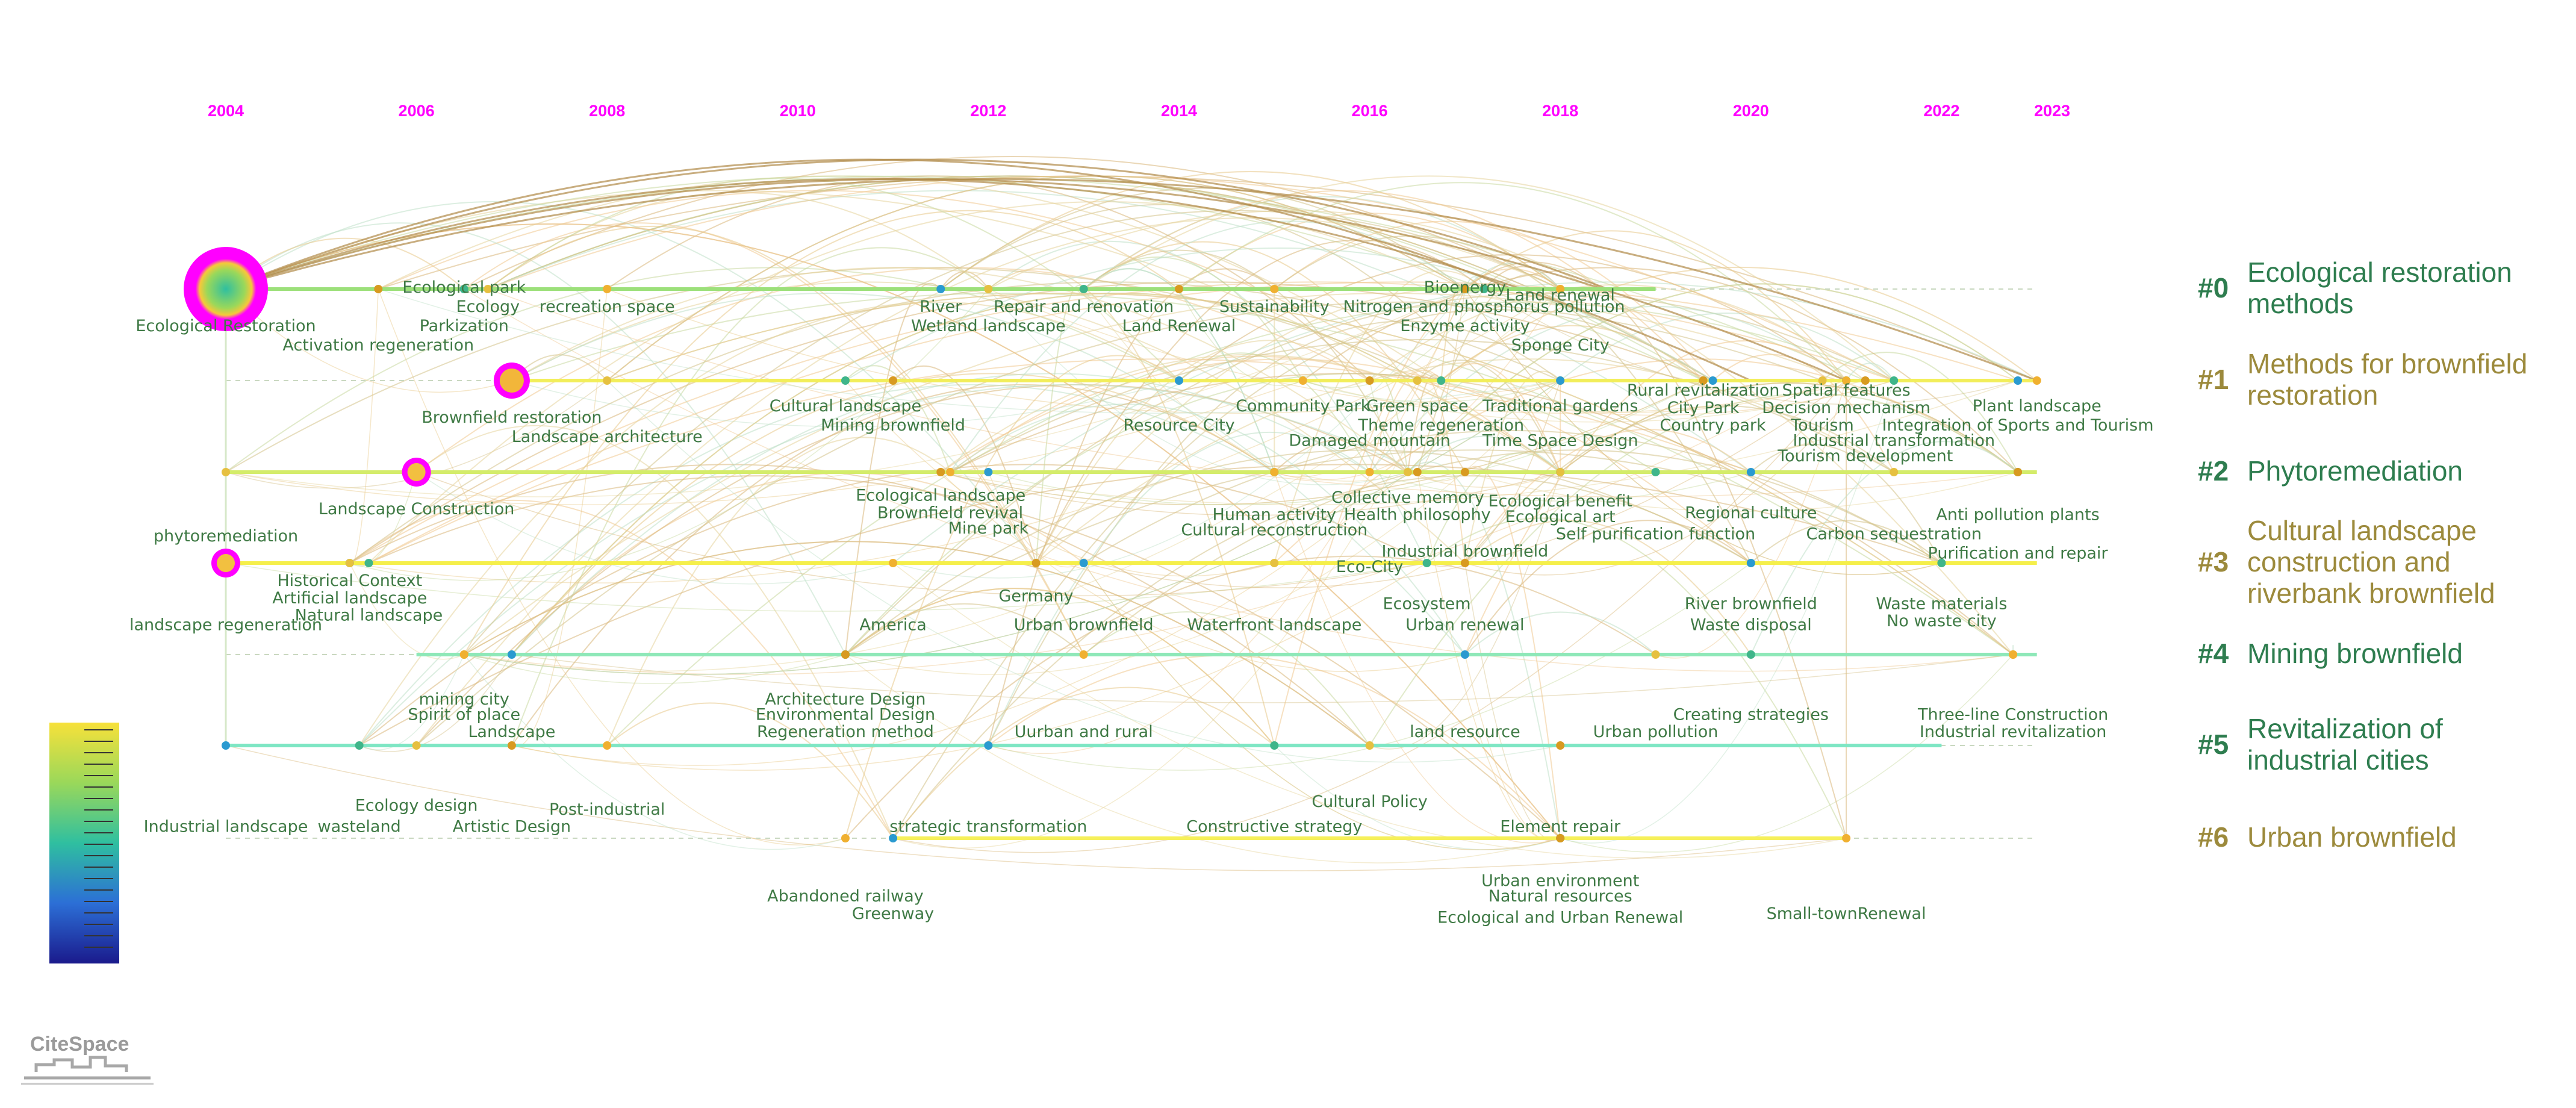 This screenshot has height=1108, width=2576. What do you see at coordinates (1656, 732) in the screenshot?
I see `keyword-label: Urban pollution` at bounding box center [1656, 732].